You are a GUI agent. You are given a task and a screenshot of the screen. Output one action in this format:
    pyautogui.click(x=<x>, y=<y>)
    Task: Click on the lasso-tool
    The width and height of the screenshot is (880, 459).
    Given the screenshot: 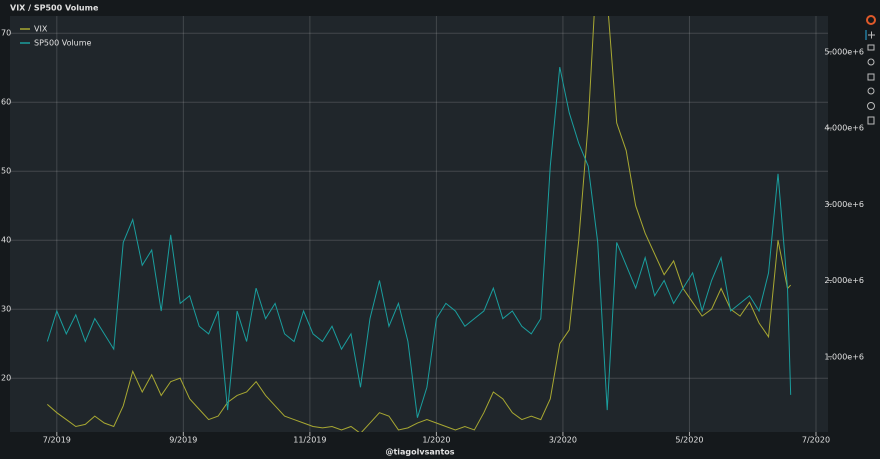 What is the action you would take?
    pyautogui.click(x=871, y=47)
    